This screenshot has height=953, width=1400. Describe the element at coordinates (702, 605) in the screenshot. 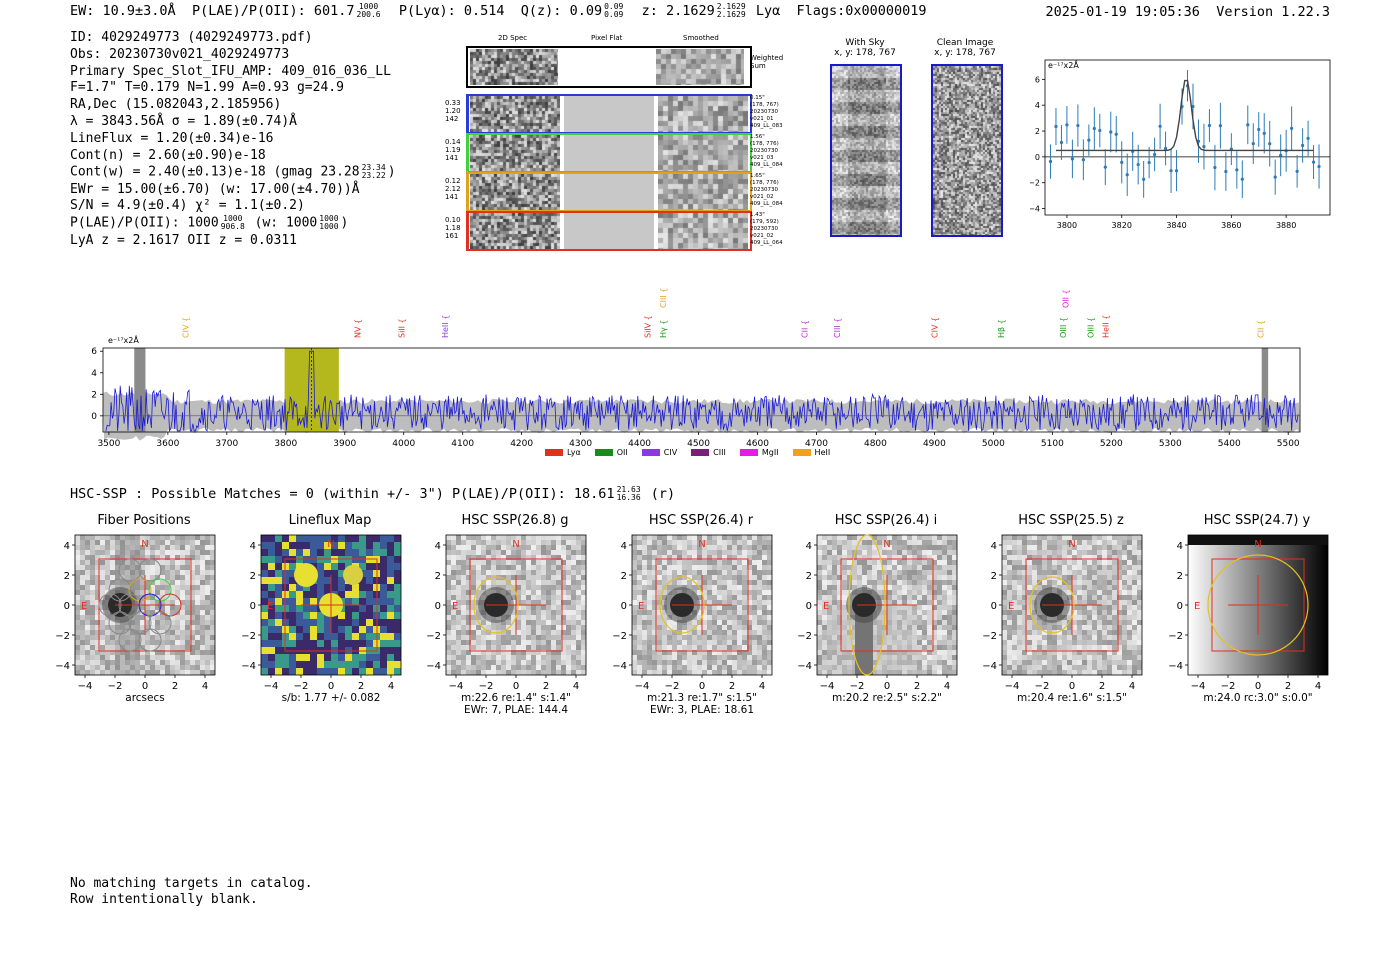

I see `aperture-box` at that location.